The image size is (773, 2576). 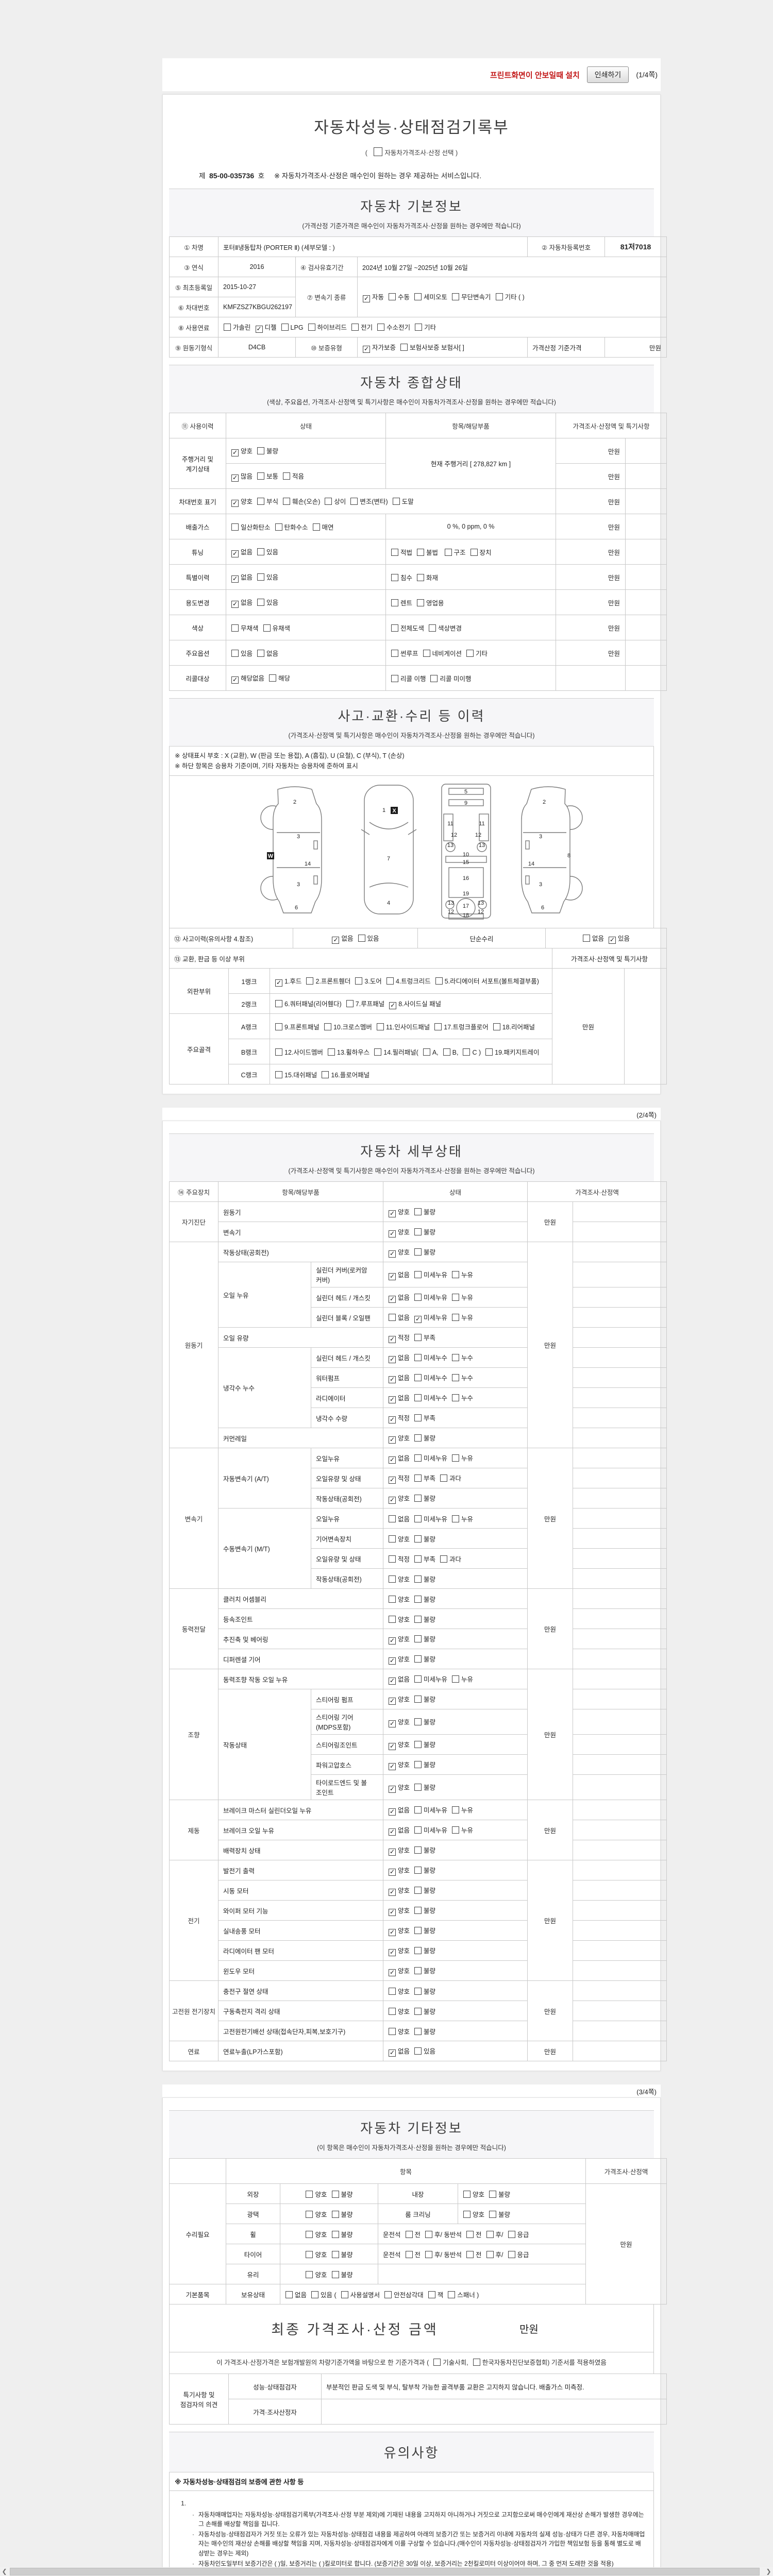 I want to click on scrollbar-thumb, so click(x=385, y=2571).